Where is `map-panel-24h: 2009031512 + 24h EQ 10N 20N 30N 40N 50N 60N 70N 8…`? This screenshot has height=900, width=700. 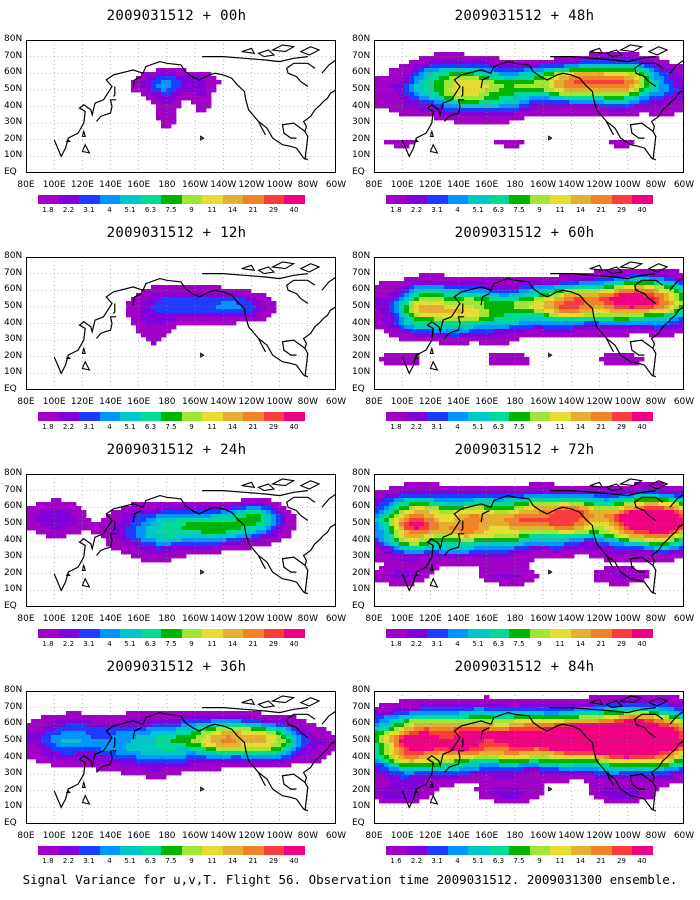
map-panel-24h: 2009031512 + 24h EQ 10N 20N 30N 40N 50N 60N 70N 8… is located at coordinates (176, 546).